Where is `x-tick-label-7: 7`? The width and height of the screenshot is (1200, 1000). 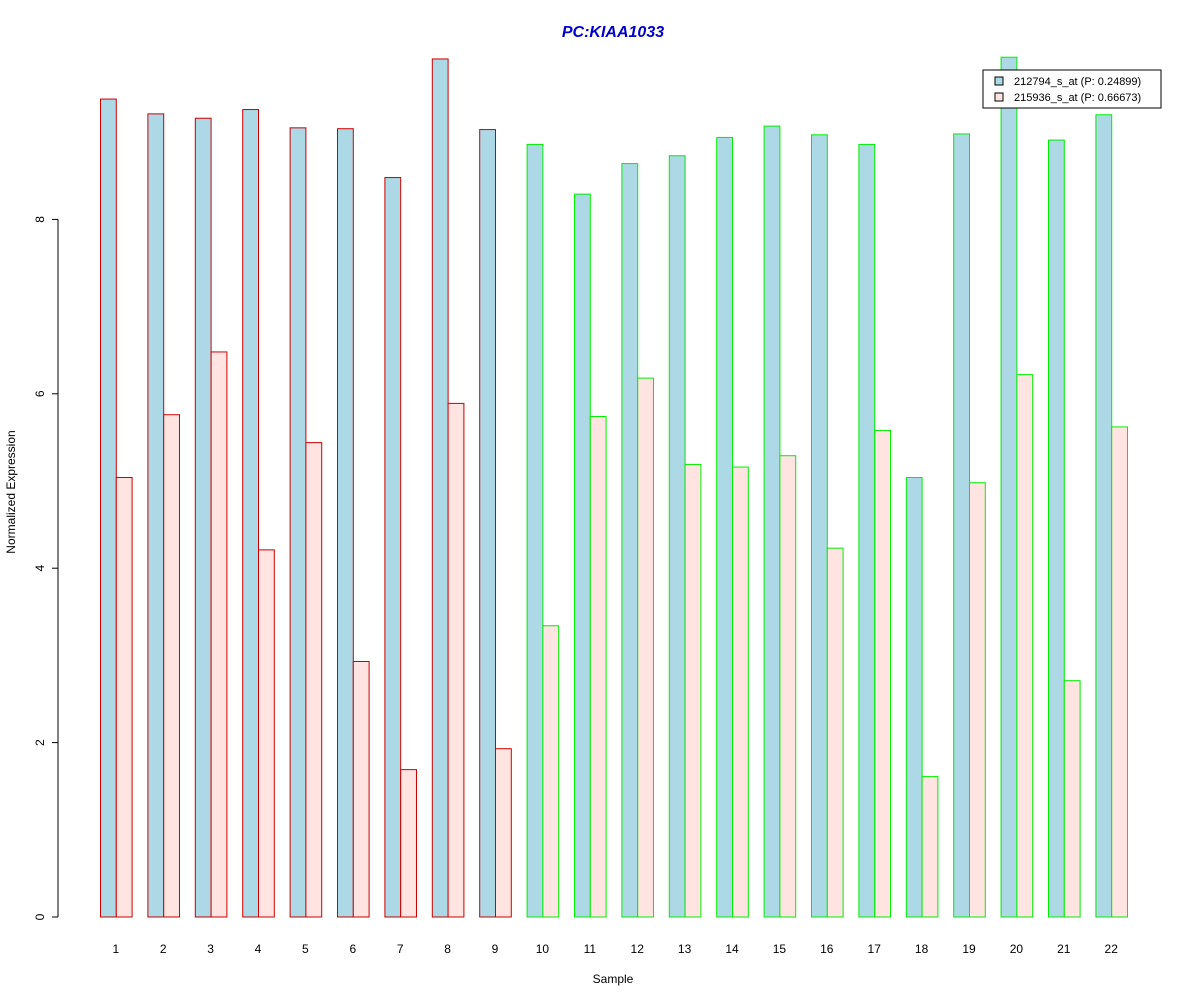 x-tick-label-7: 7 is located at coordinates (400, 949).